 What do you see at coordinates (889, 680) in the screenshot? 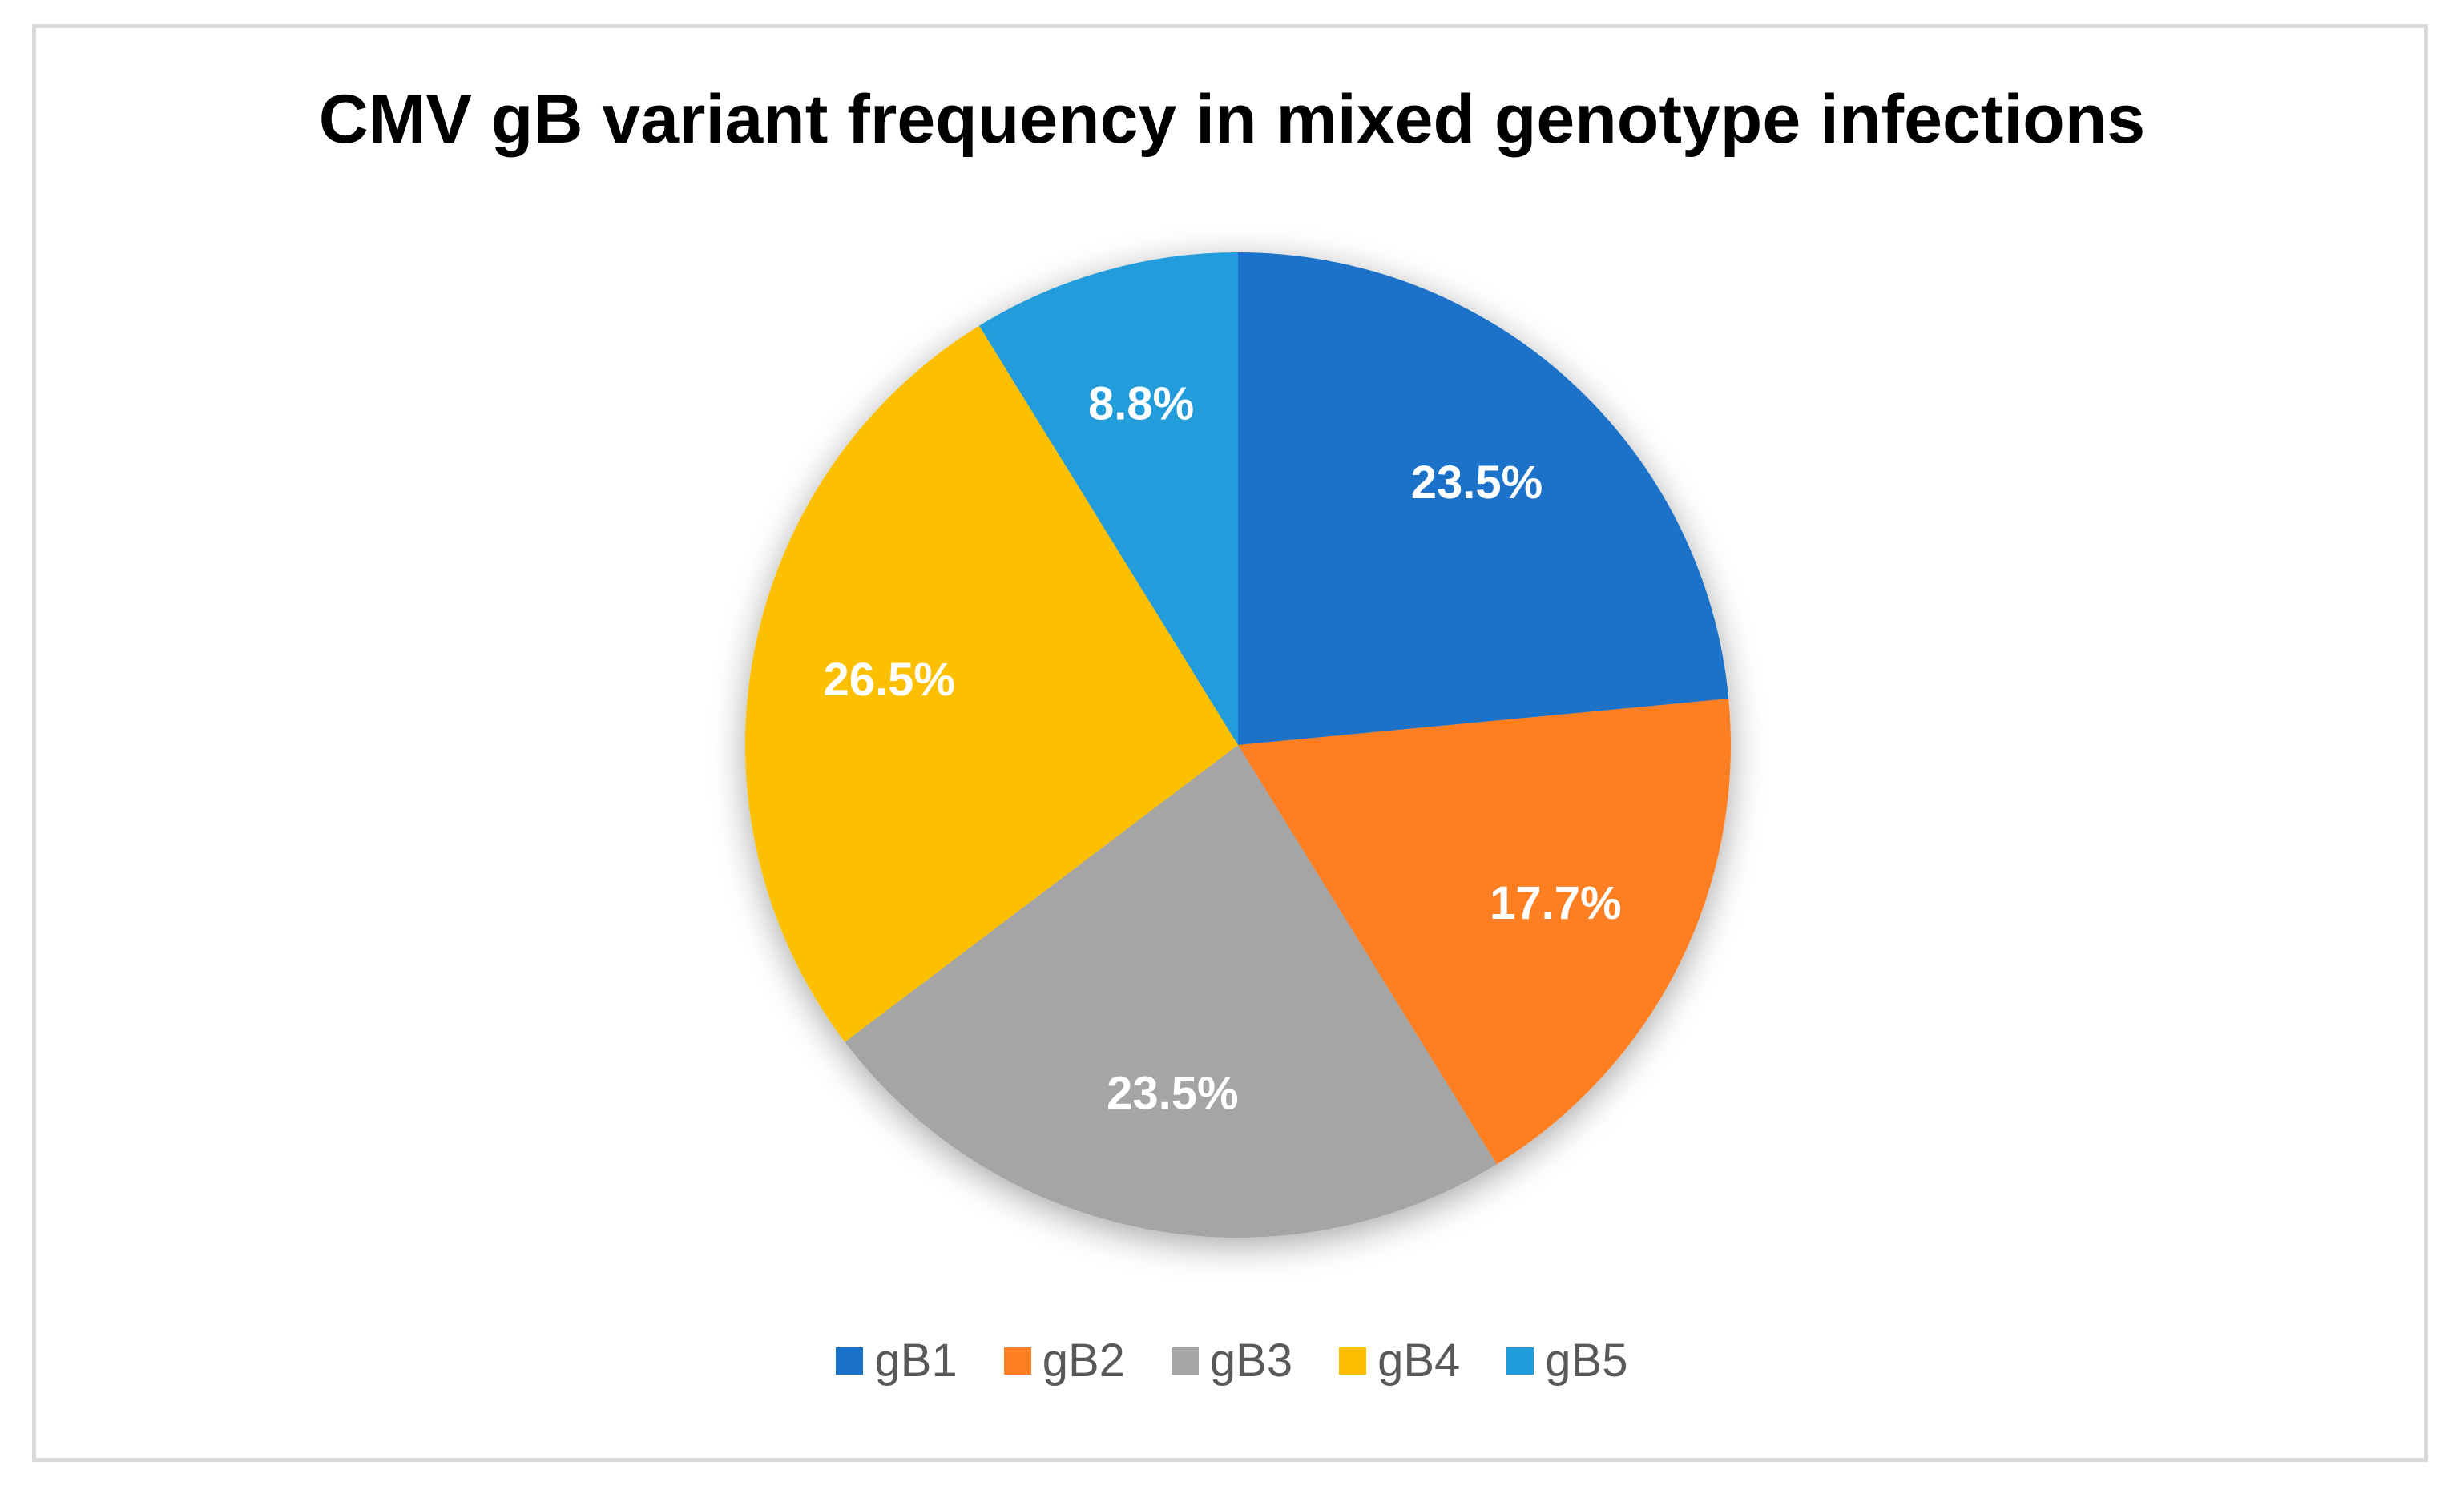
I see `data-label-gb4: 26.5%` at bounding box center [889, 680].